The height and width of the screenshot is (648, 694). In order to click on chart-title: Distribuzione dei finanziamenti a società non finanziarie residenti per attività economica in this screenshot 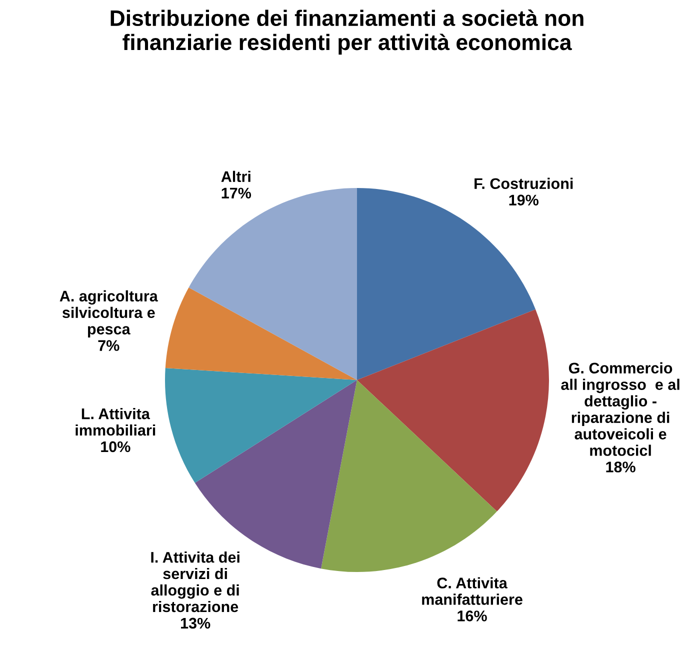, I will do `click(347, 32)`.